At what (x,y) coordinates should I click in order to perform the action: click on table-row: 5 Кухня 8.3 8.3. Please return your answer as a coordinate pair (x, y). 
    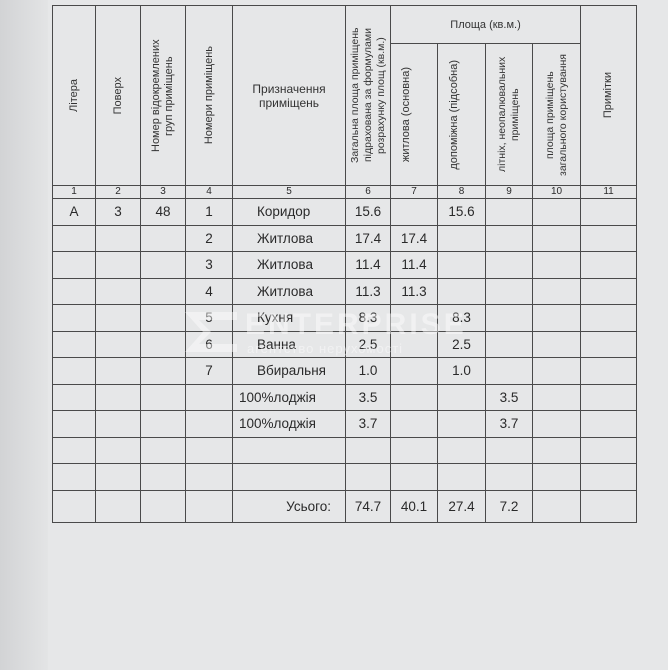
    Looking at the image, I should click on (345, 318).